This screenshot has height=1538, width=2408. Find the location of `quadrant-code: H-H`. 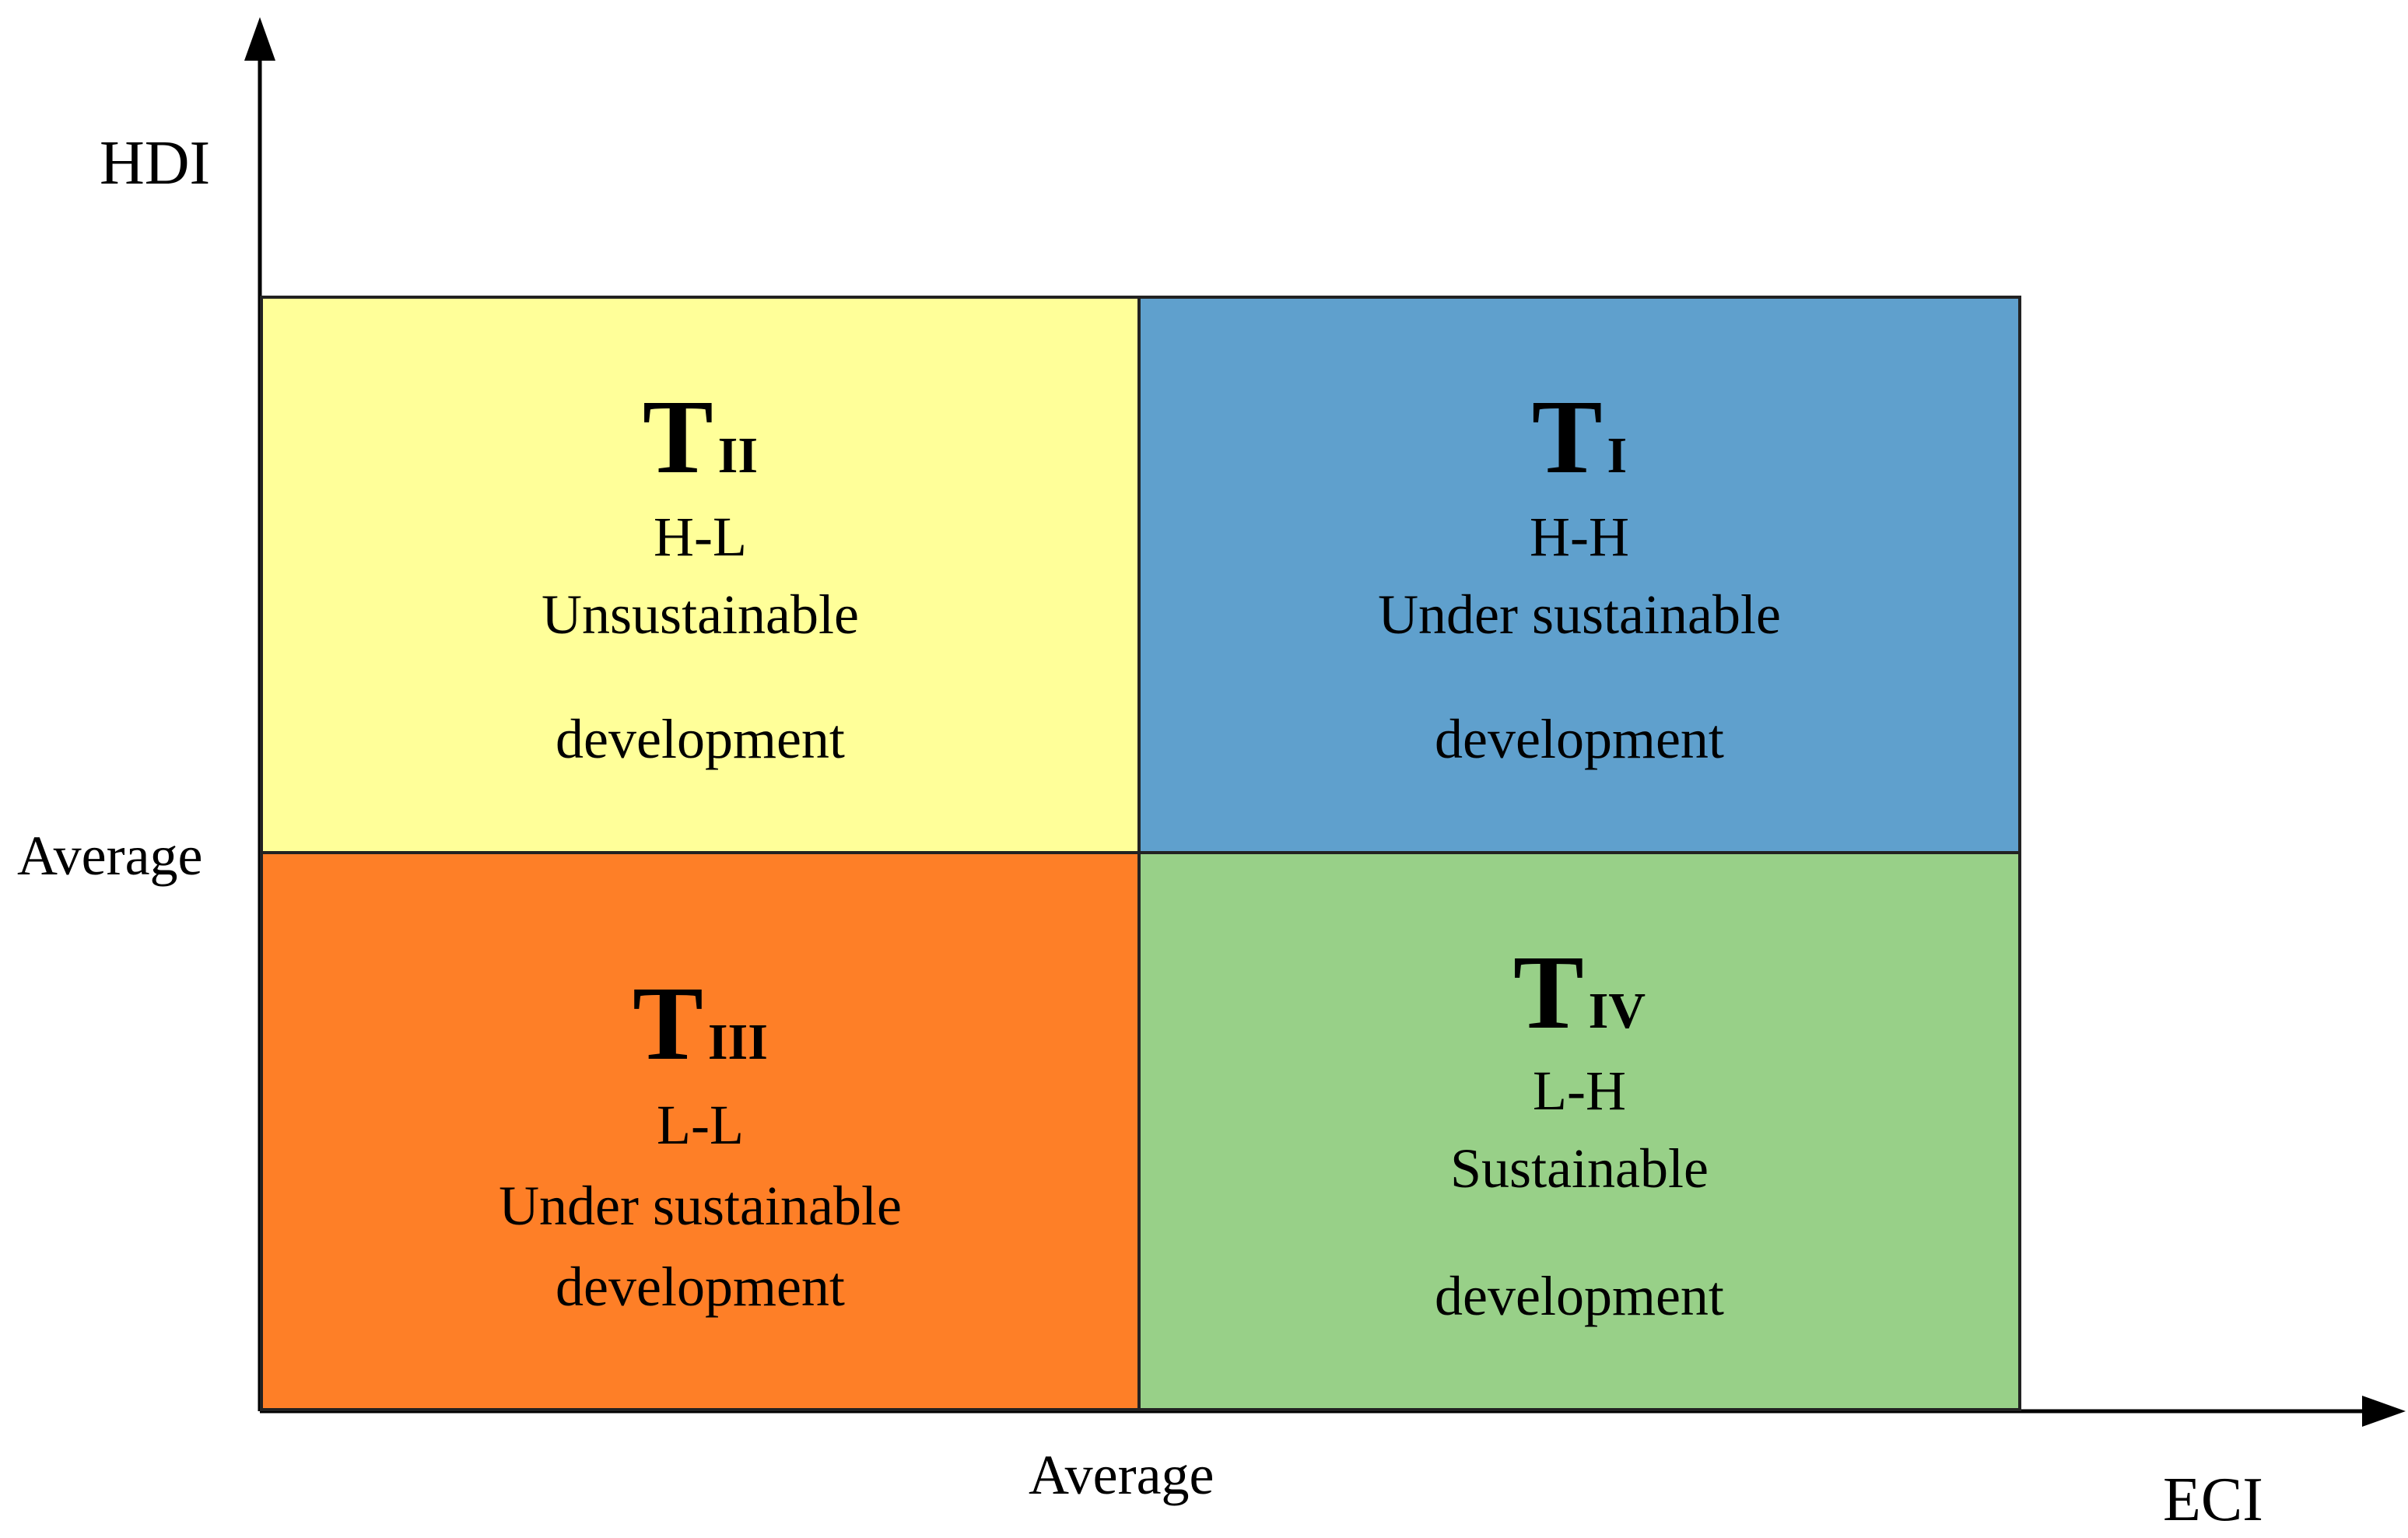

quadrant-code: H-H is located at coordinates (1579, 537).